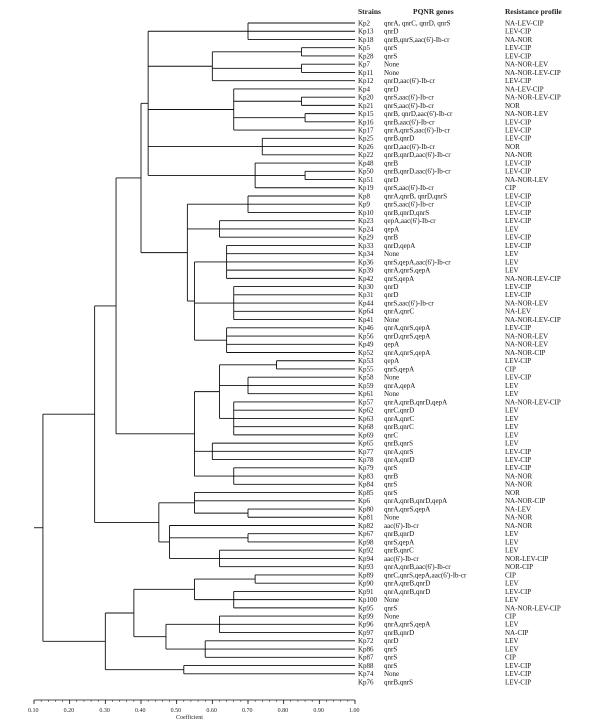 The height and width of the screenshot is (722, 600). What do you see at coordinates (415, 402) in the screenshot?
I see `genes-label: qnrA,qnrB,qnrD,qepA` at bounding box center [415, 402].